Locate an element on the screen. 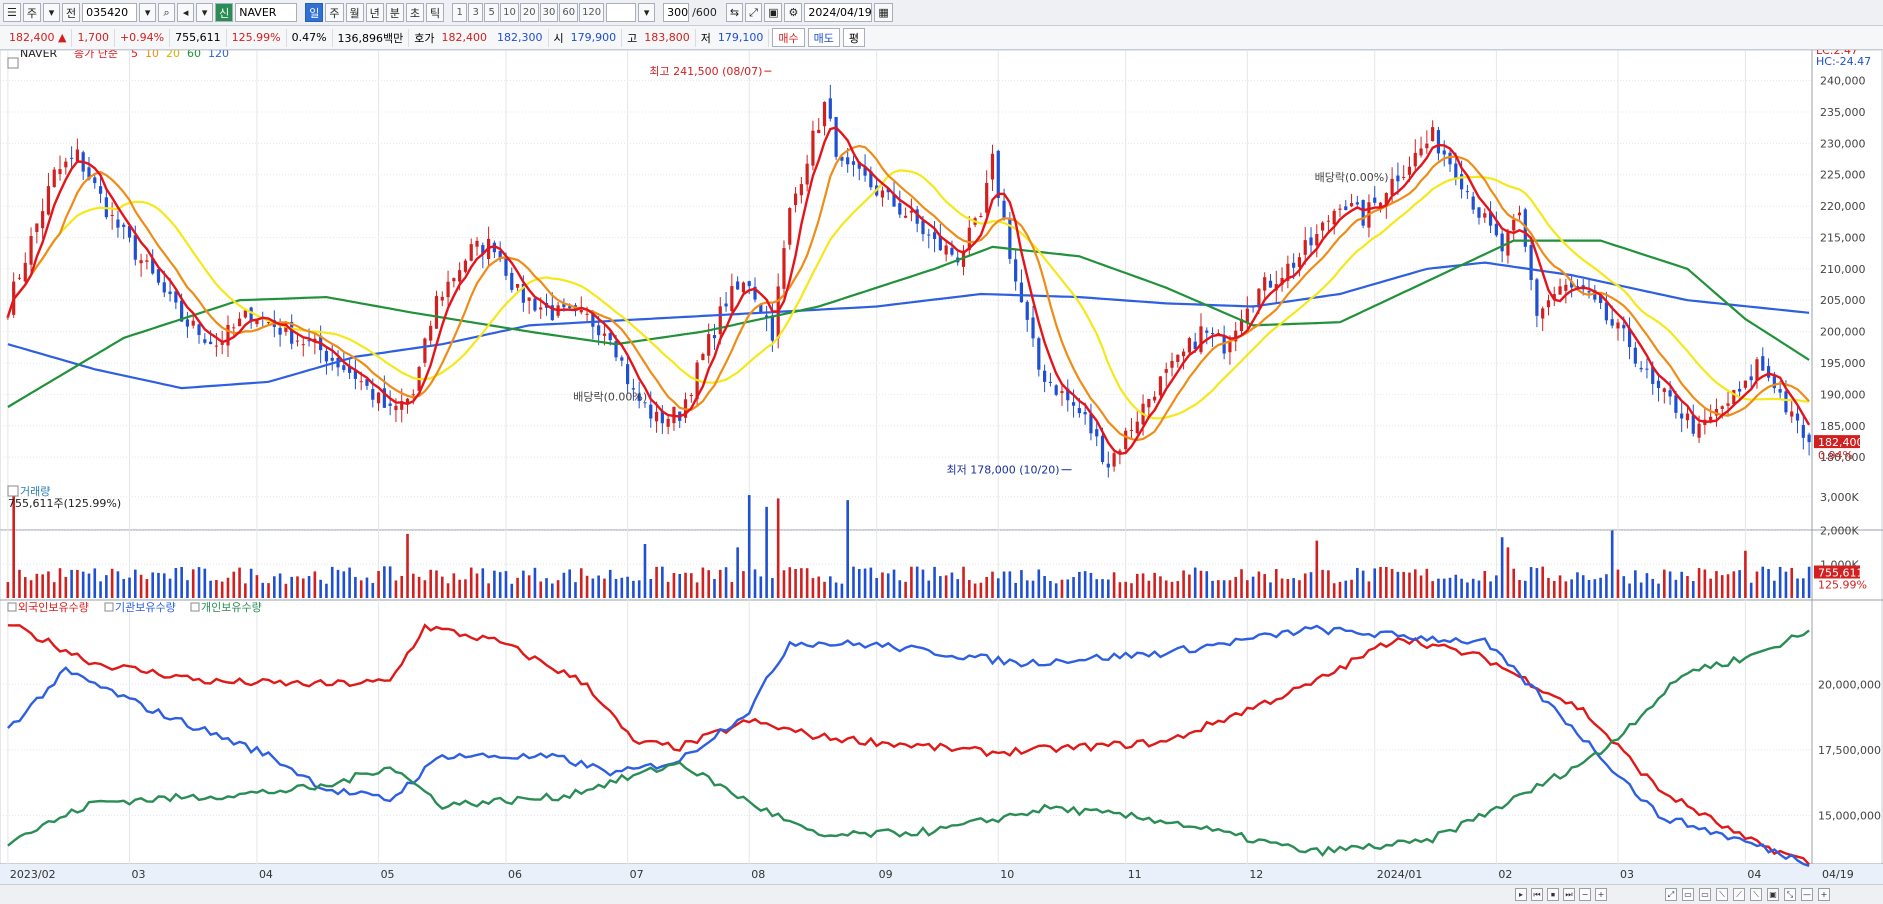  chart-tool-4: ⟋ is located at coordinates (1739, 894).